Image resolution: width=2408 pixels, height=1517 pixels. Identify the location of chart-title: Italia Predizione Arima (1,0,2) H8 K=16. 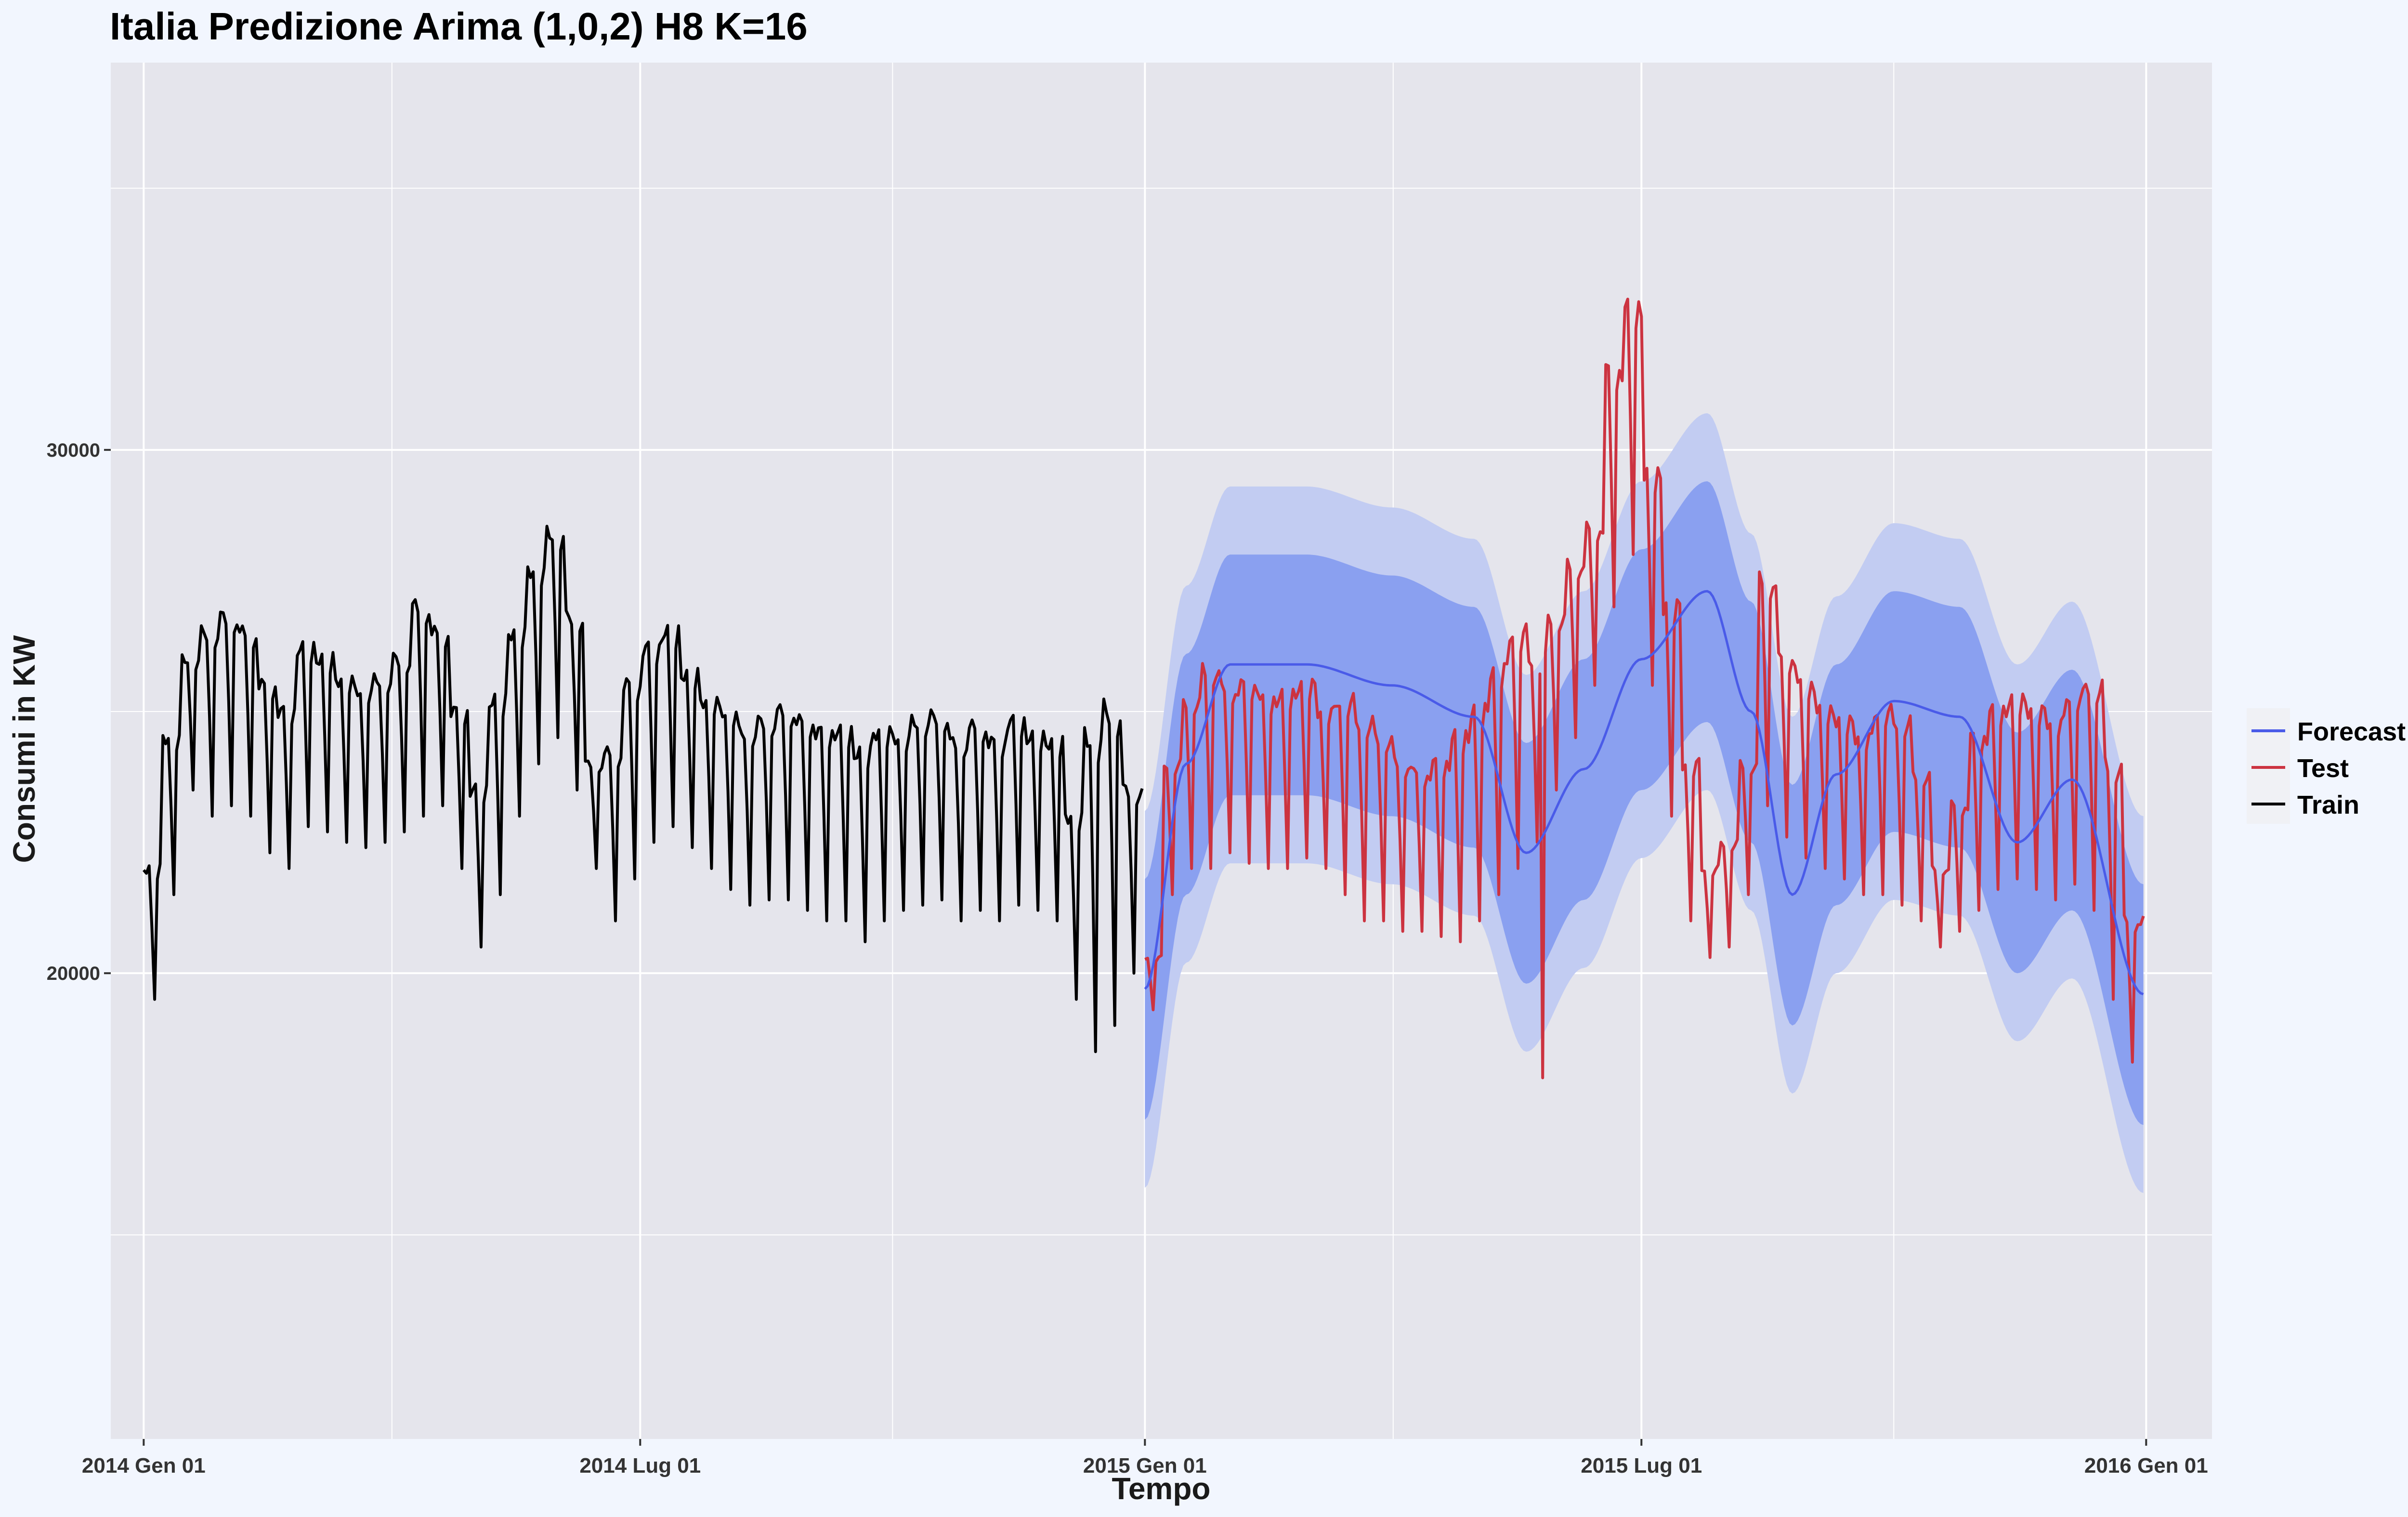
(459, 27).